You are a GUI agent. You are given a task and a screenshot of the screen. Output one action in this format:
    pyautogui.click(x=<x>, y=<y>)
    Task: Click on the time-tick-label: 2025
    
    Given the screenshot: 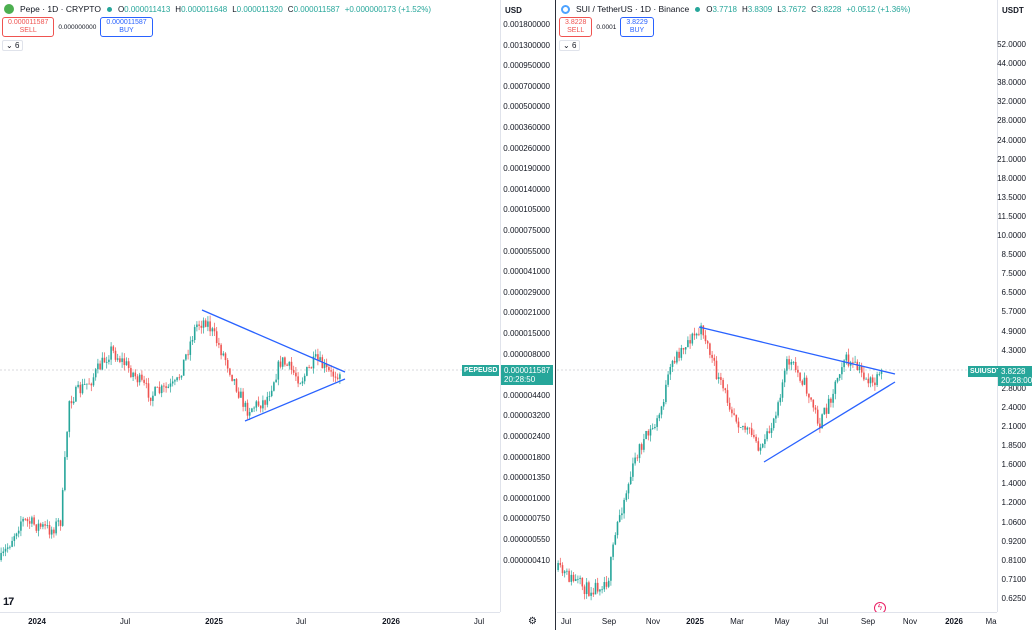 What is the action you would take?
    pyautogui.click(x=214, y=621)
    